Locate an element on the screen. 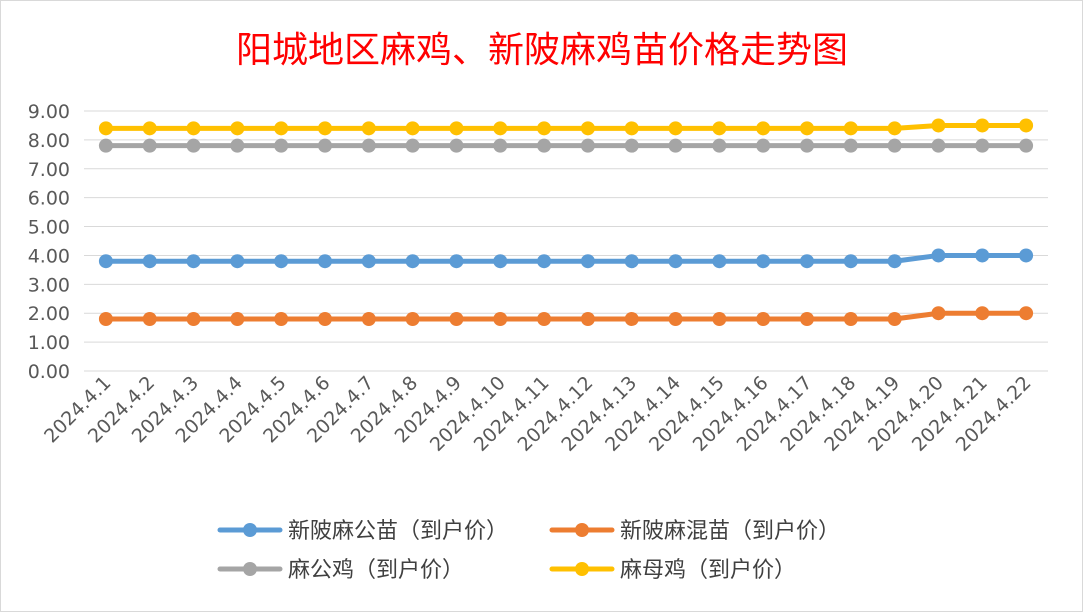 The width and height of the screenshot is (1084, 613). y-tick-label: 5.00 is located at coordinates (49, 228).